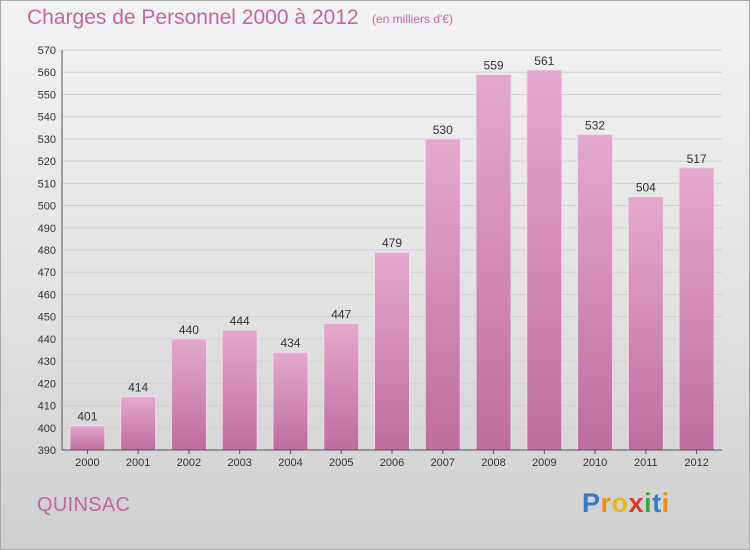 The image size is (750, 550). I want to click on x-tick-label: 2010, so click(595, 463).